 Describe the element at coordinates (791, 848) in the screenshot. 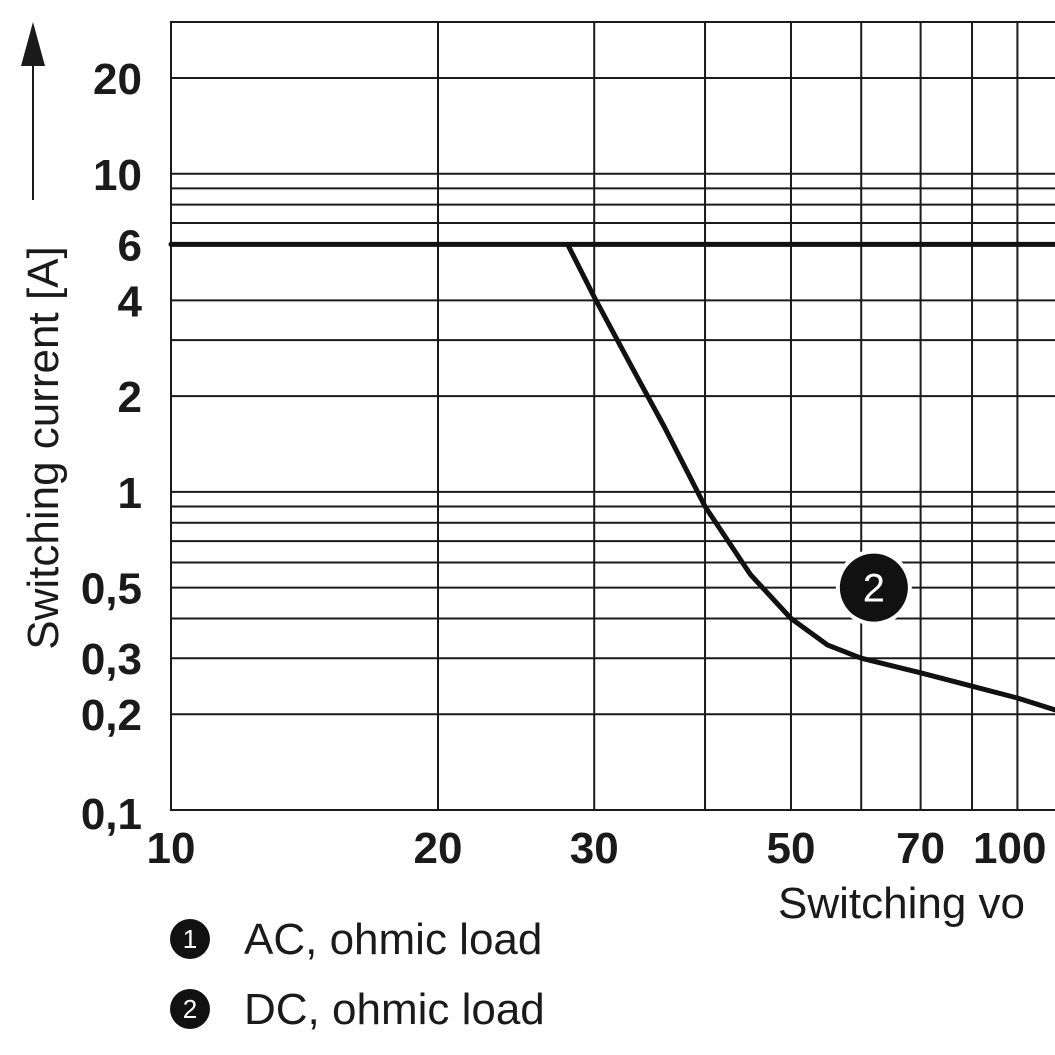

I see `x-tick-label: 50` at that location.